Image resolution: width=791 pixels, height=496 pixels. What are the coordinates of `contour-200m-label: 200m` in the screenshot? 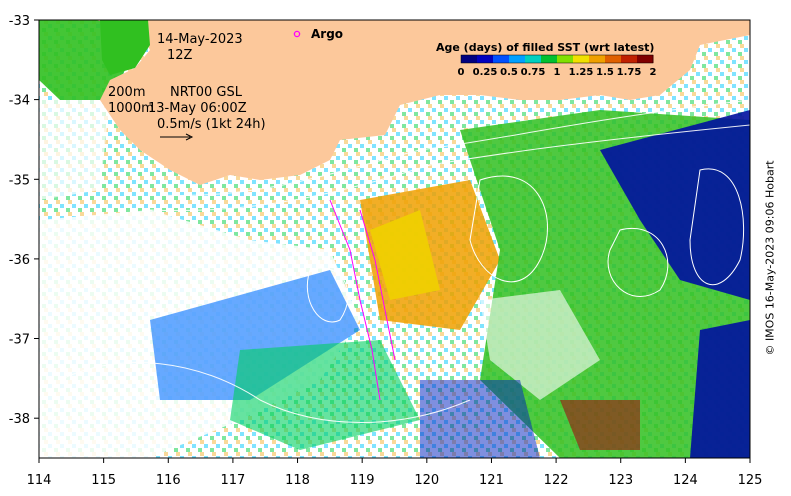 It's located at (126, 92).